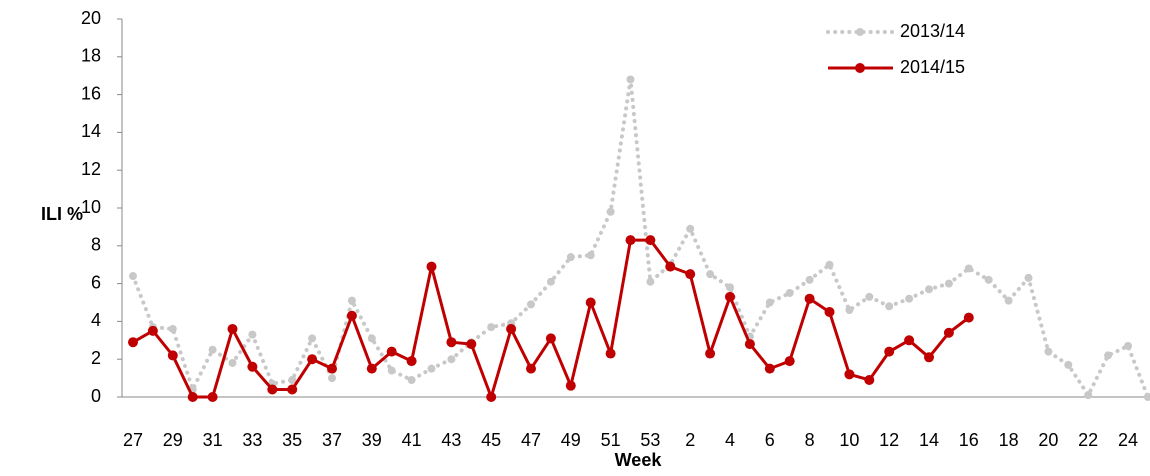  Describe the element at coordinates (690, 440) in the screenshot. I see `x-tick-label: 2` at that location.